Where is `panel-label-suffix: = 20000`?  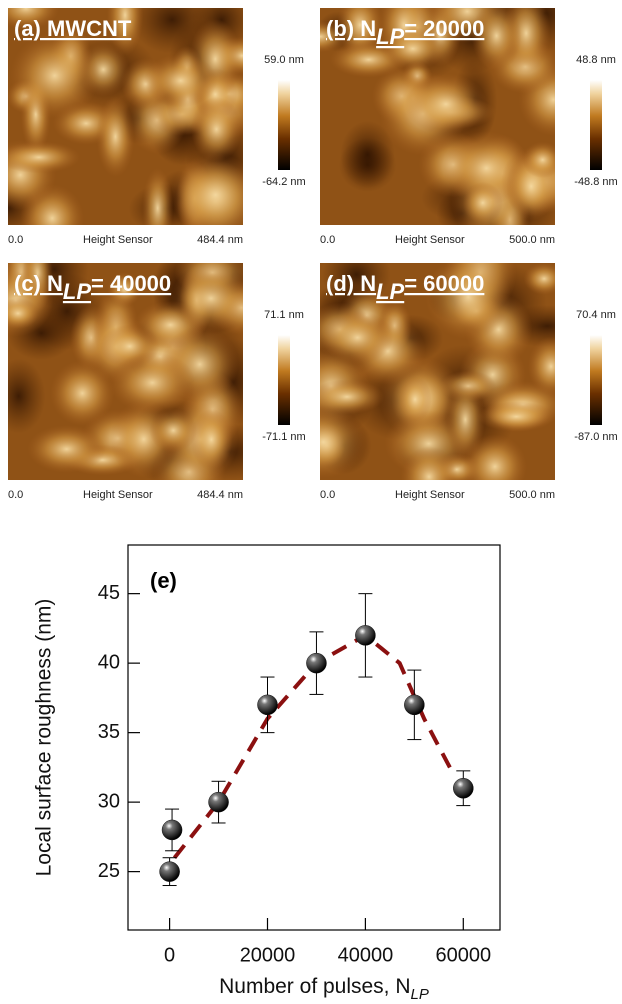
panel-label-suffix: = 20000 is located at coordinates (444, 28).